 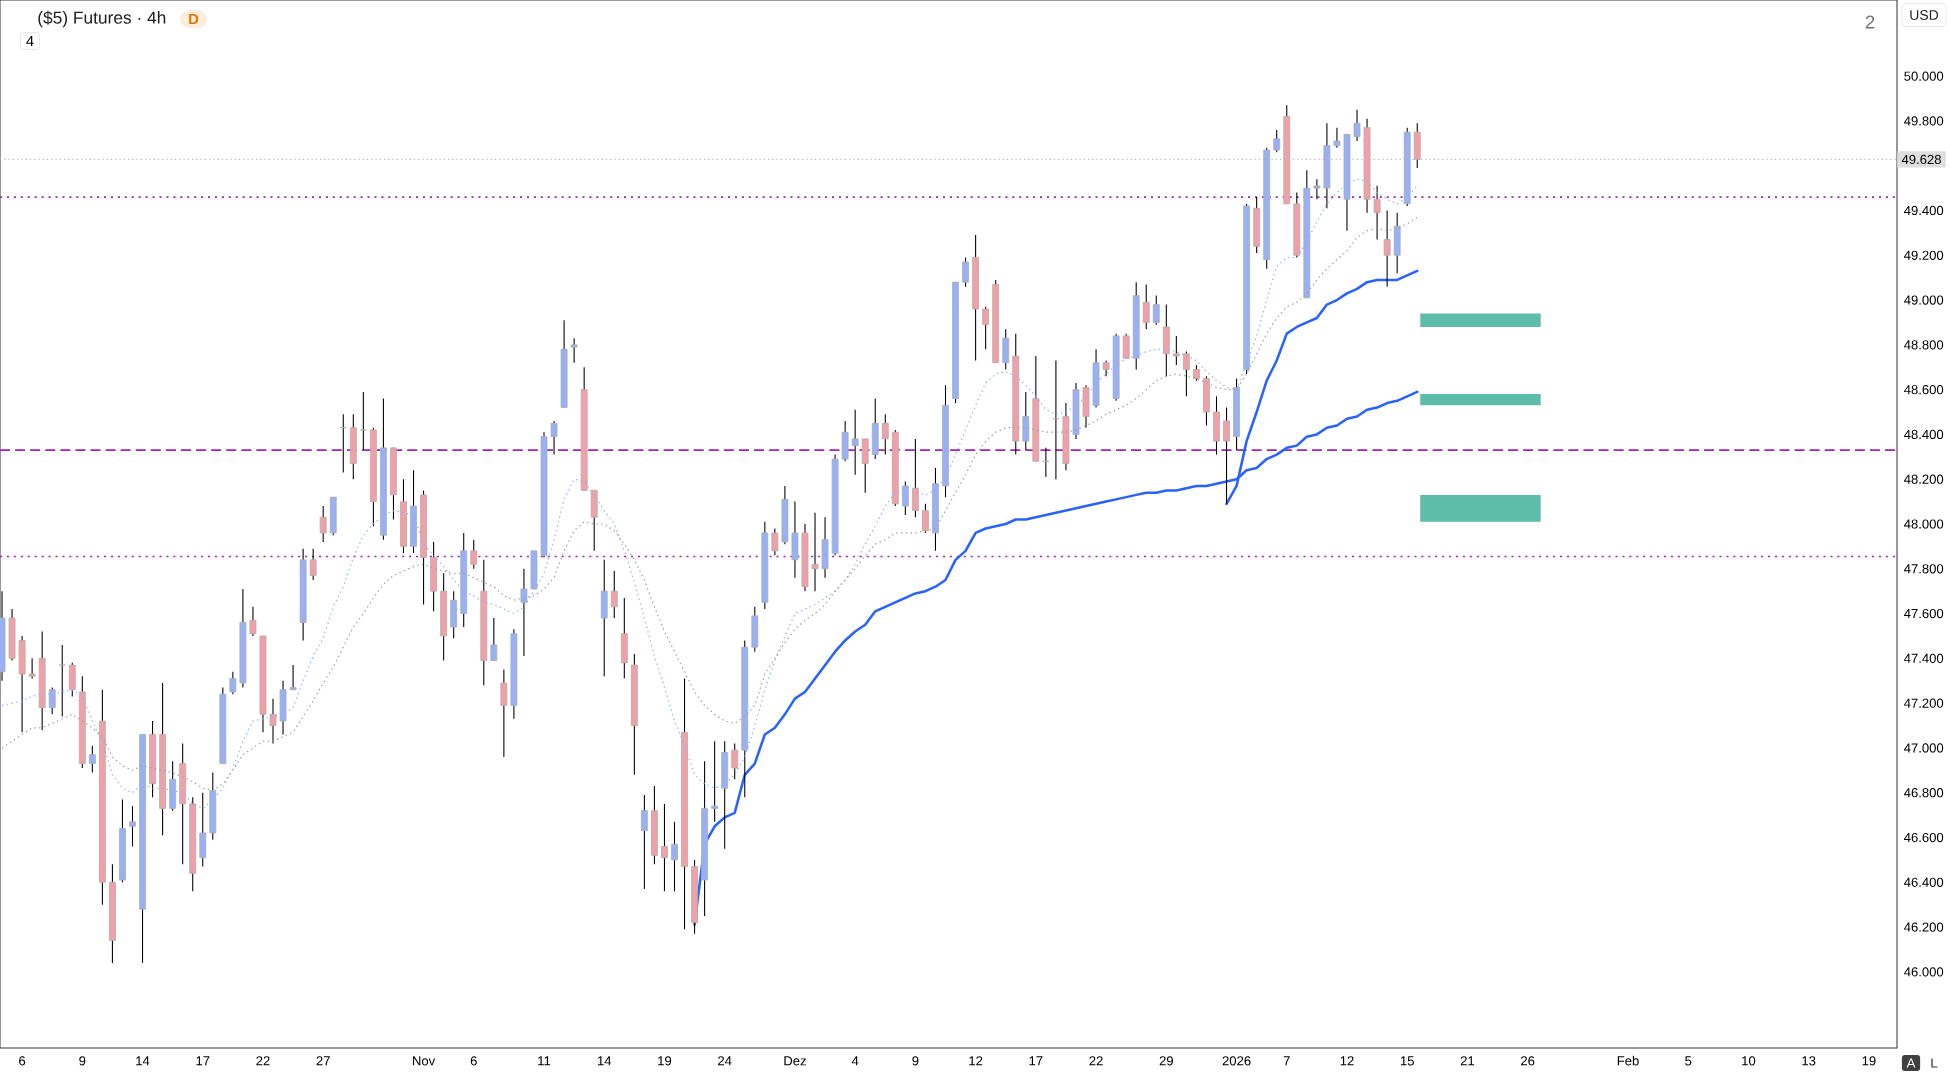 What do you see at coordinates (544, 1061) in the screenshot?
I see `x-tick-label: 11` at bounding box center [544, 1061].